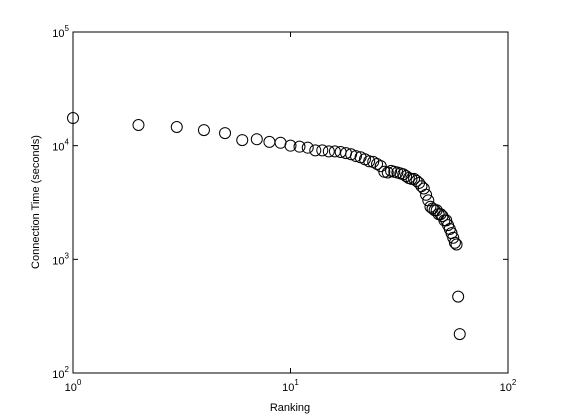  I want to click on y-tick-label: 10⁴, so click(60, 146).